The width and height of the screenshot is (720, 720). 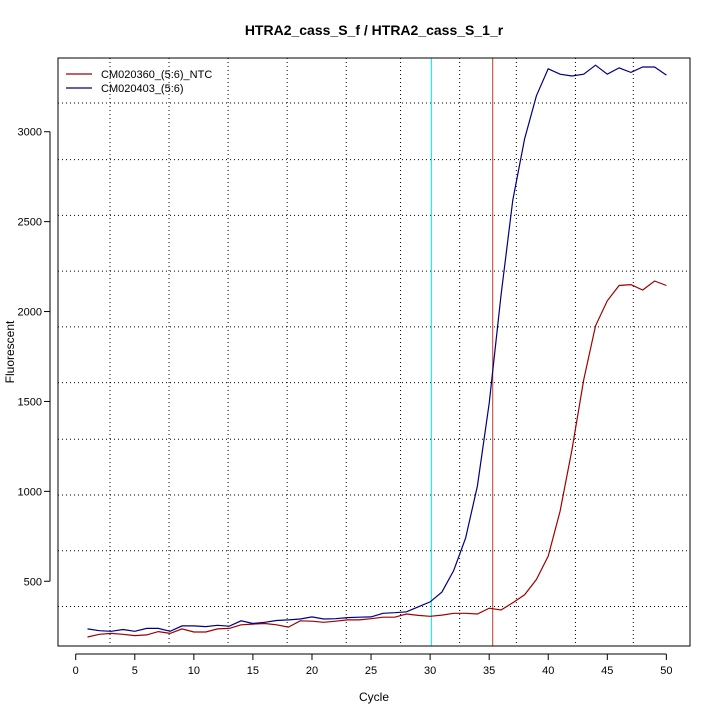 I want to click on legend-entry-label: CM020403_(5:6), so click(x=142, y=89).